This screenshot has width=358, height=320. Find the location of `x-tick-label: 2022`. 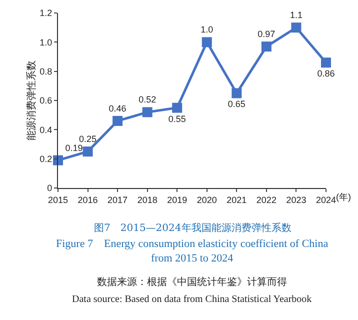

x-tick-label: 2022 is located at coordinates (266, 199).